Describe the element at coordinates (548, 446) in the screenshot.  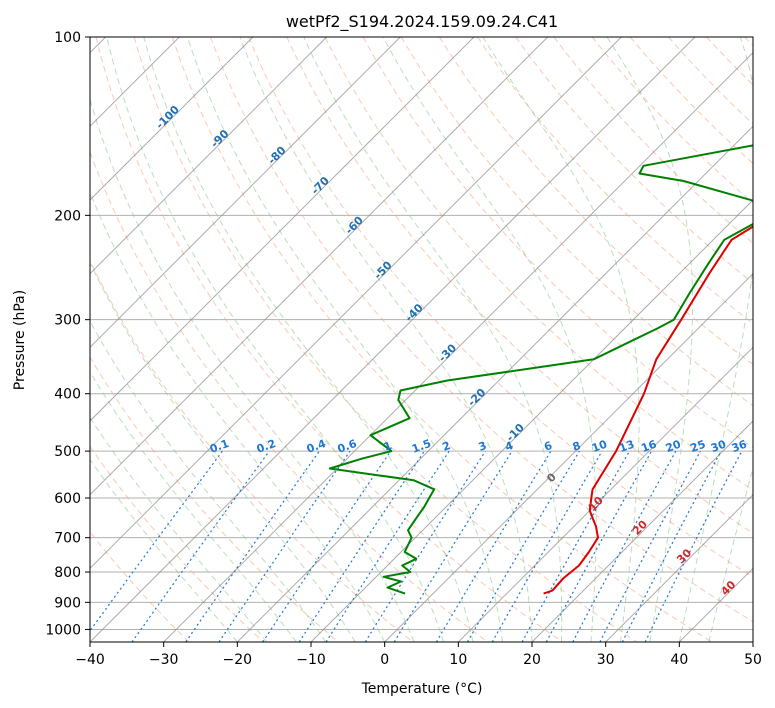
I see `mixing-ratio-label: 6` at that location.